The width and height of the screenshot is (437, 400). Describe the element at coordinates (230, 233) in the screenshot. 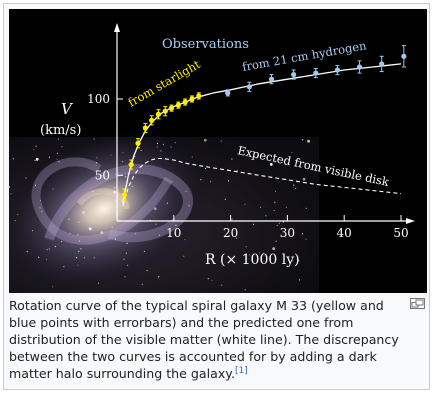

I see `x-tick-label: 20` at that location.